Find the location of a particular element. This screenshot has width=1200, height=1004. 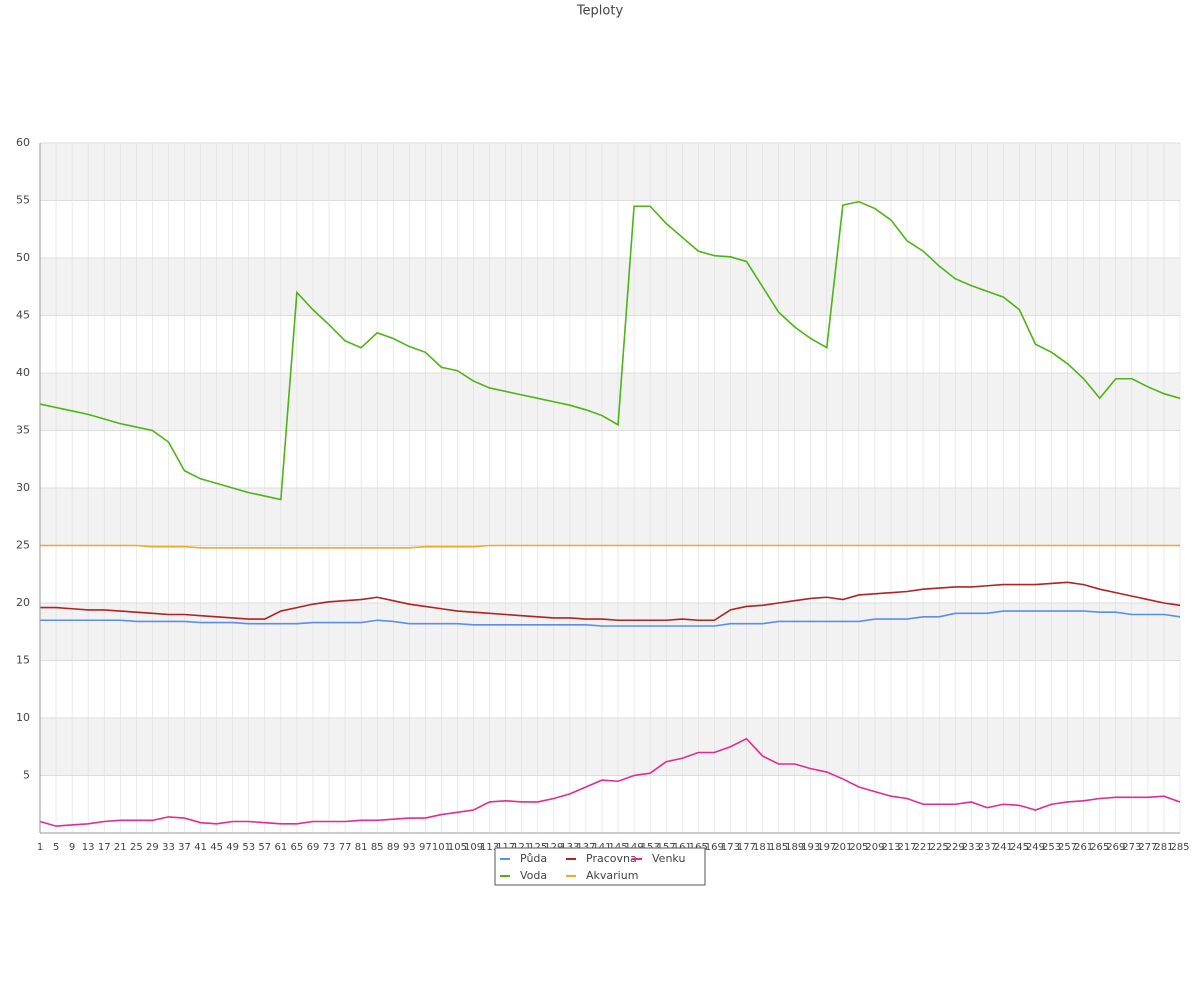

legend-box is located at coordinates (600, 866).